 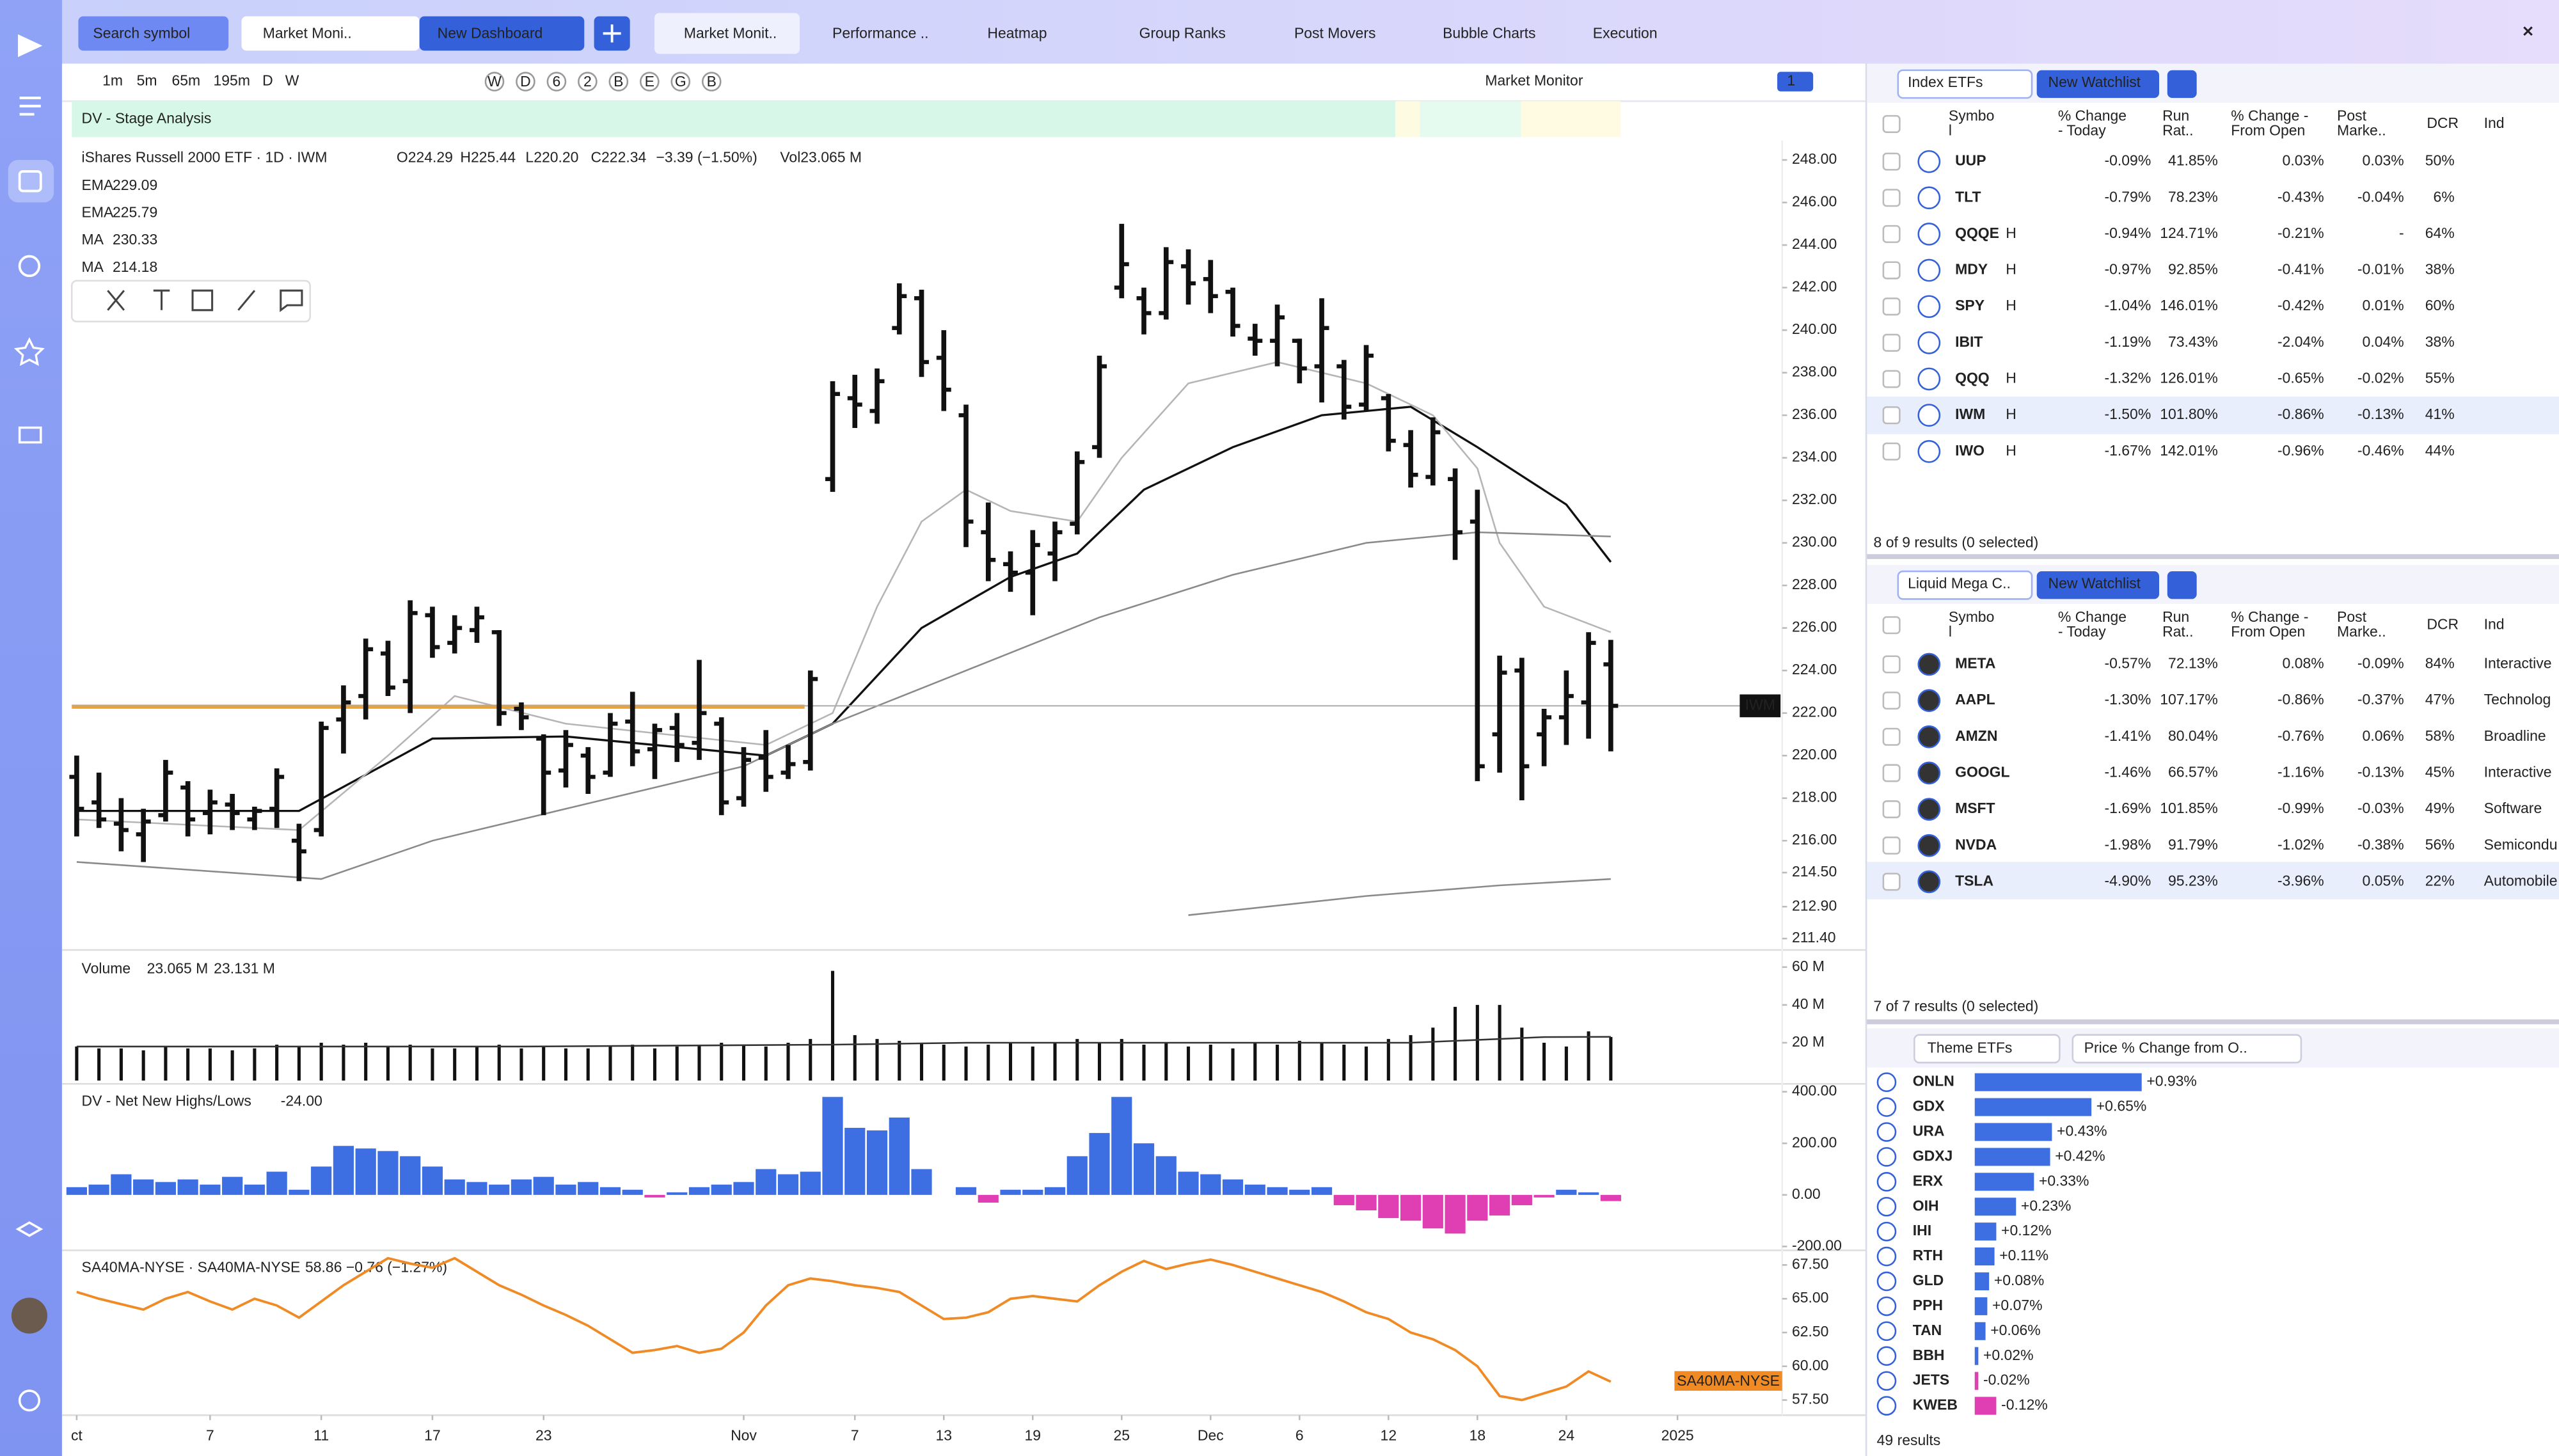 I want to click on new-dashboard-box, so click(x=502, y=33).